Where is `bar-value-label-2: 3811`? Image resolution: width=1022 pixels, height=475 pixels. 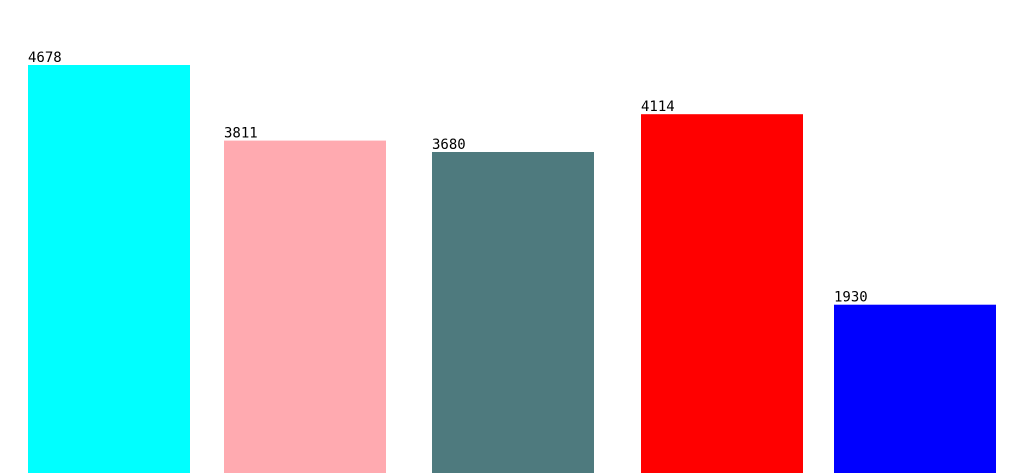 bar-value-label-2: 3811 is located at coordinates (241, 134).